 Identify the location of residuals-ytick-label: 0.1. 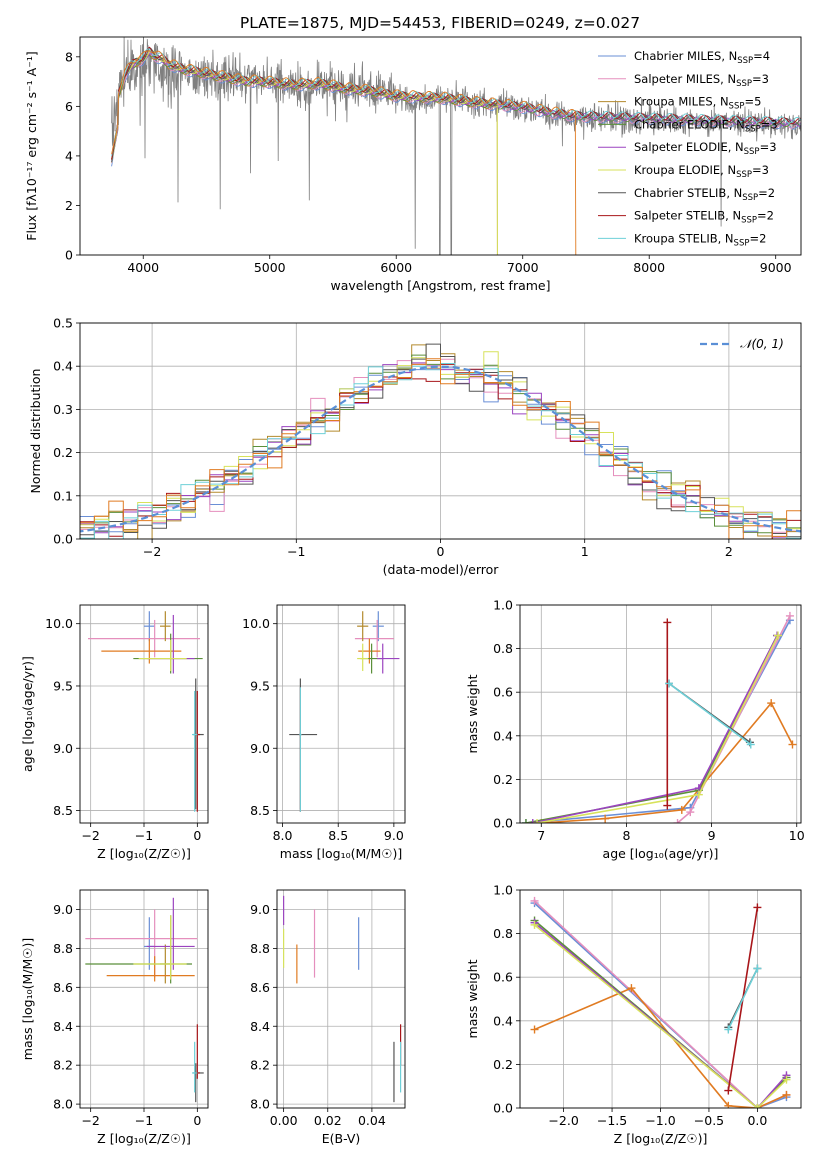
(63, 495).